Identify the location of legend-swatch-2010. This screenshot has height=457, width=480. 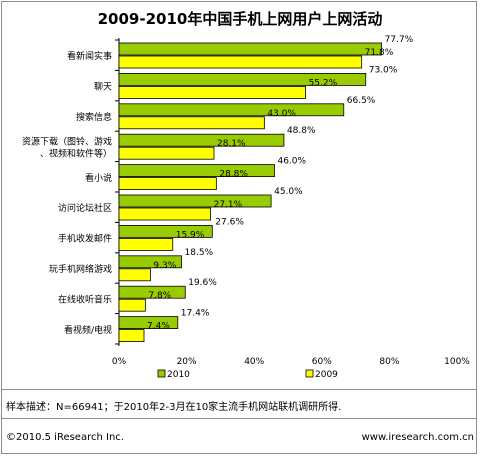
(161, 373).